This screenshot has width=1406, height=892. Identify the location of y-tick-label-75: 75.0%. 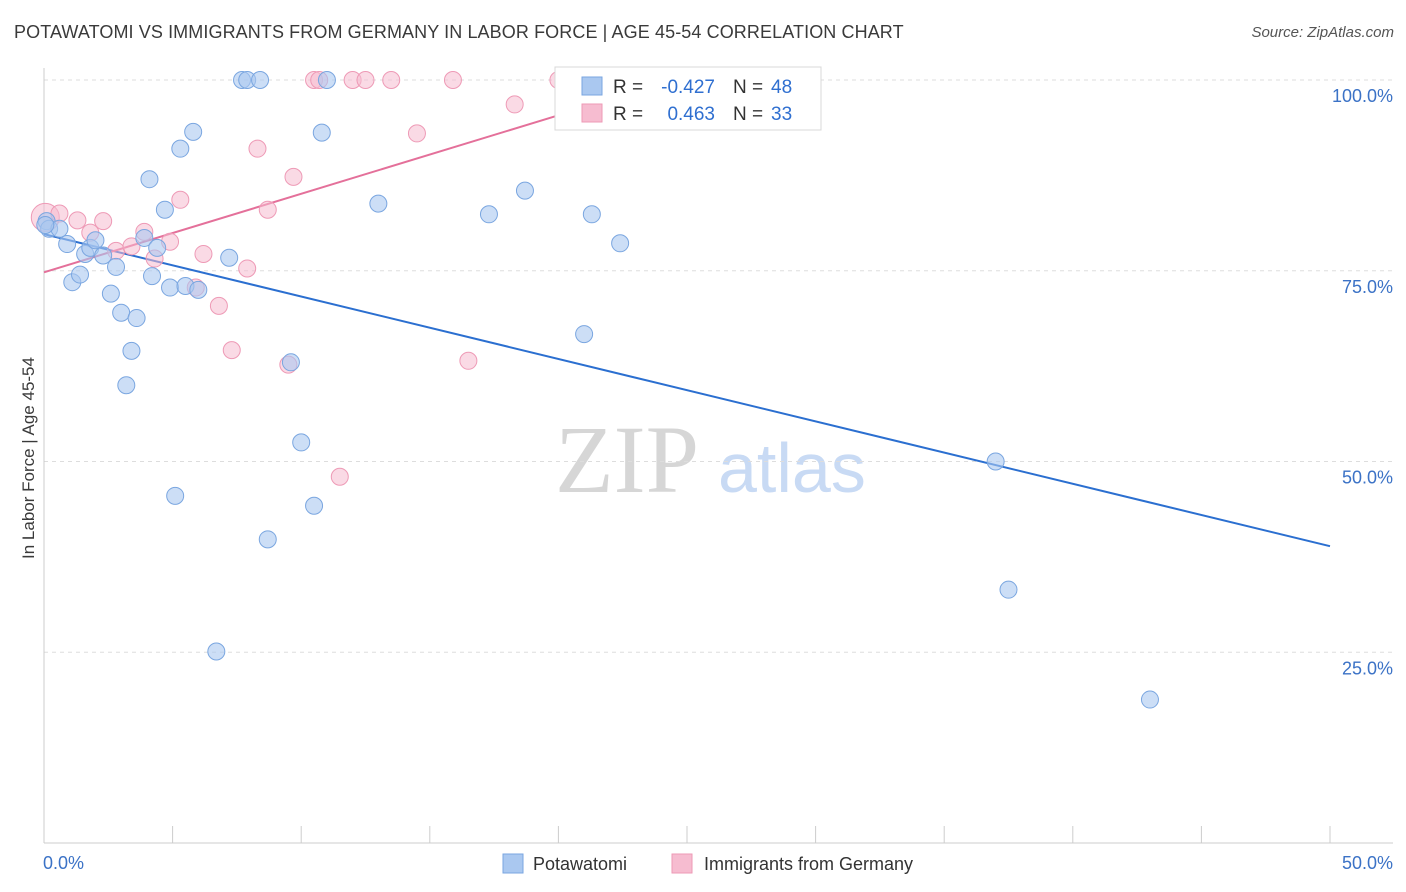
(1367, 287).